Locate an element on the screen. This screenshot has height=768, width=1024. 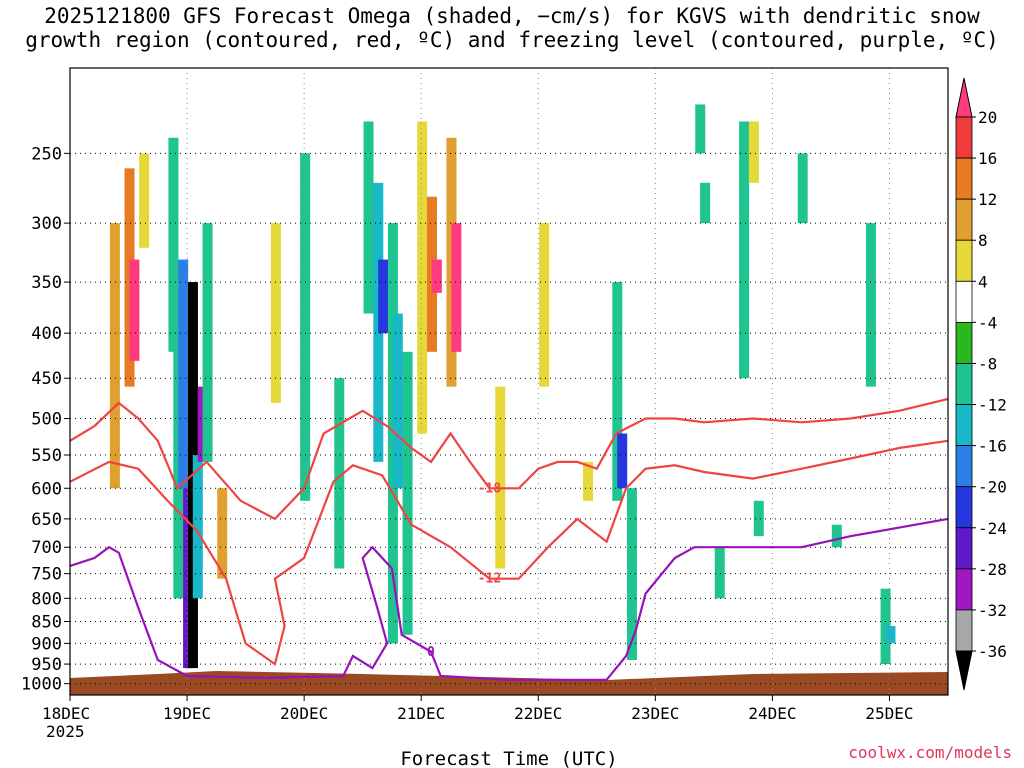
contour-label: -12 is located at coordinates (489, 579).